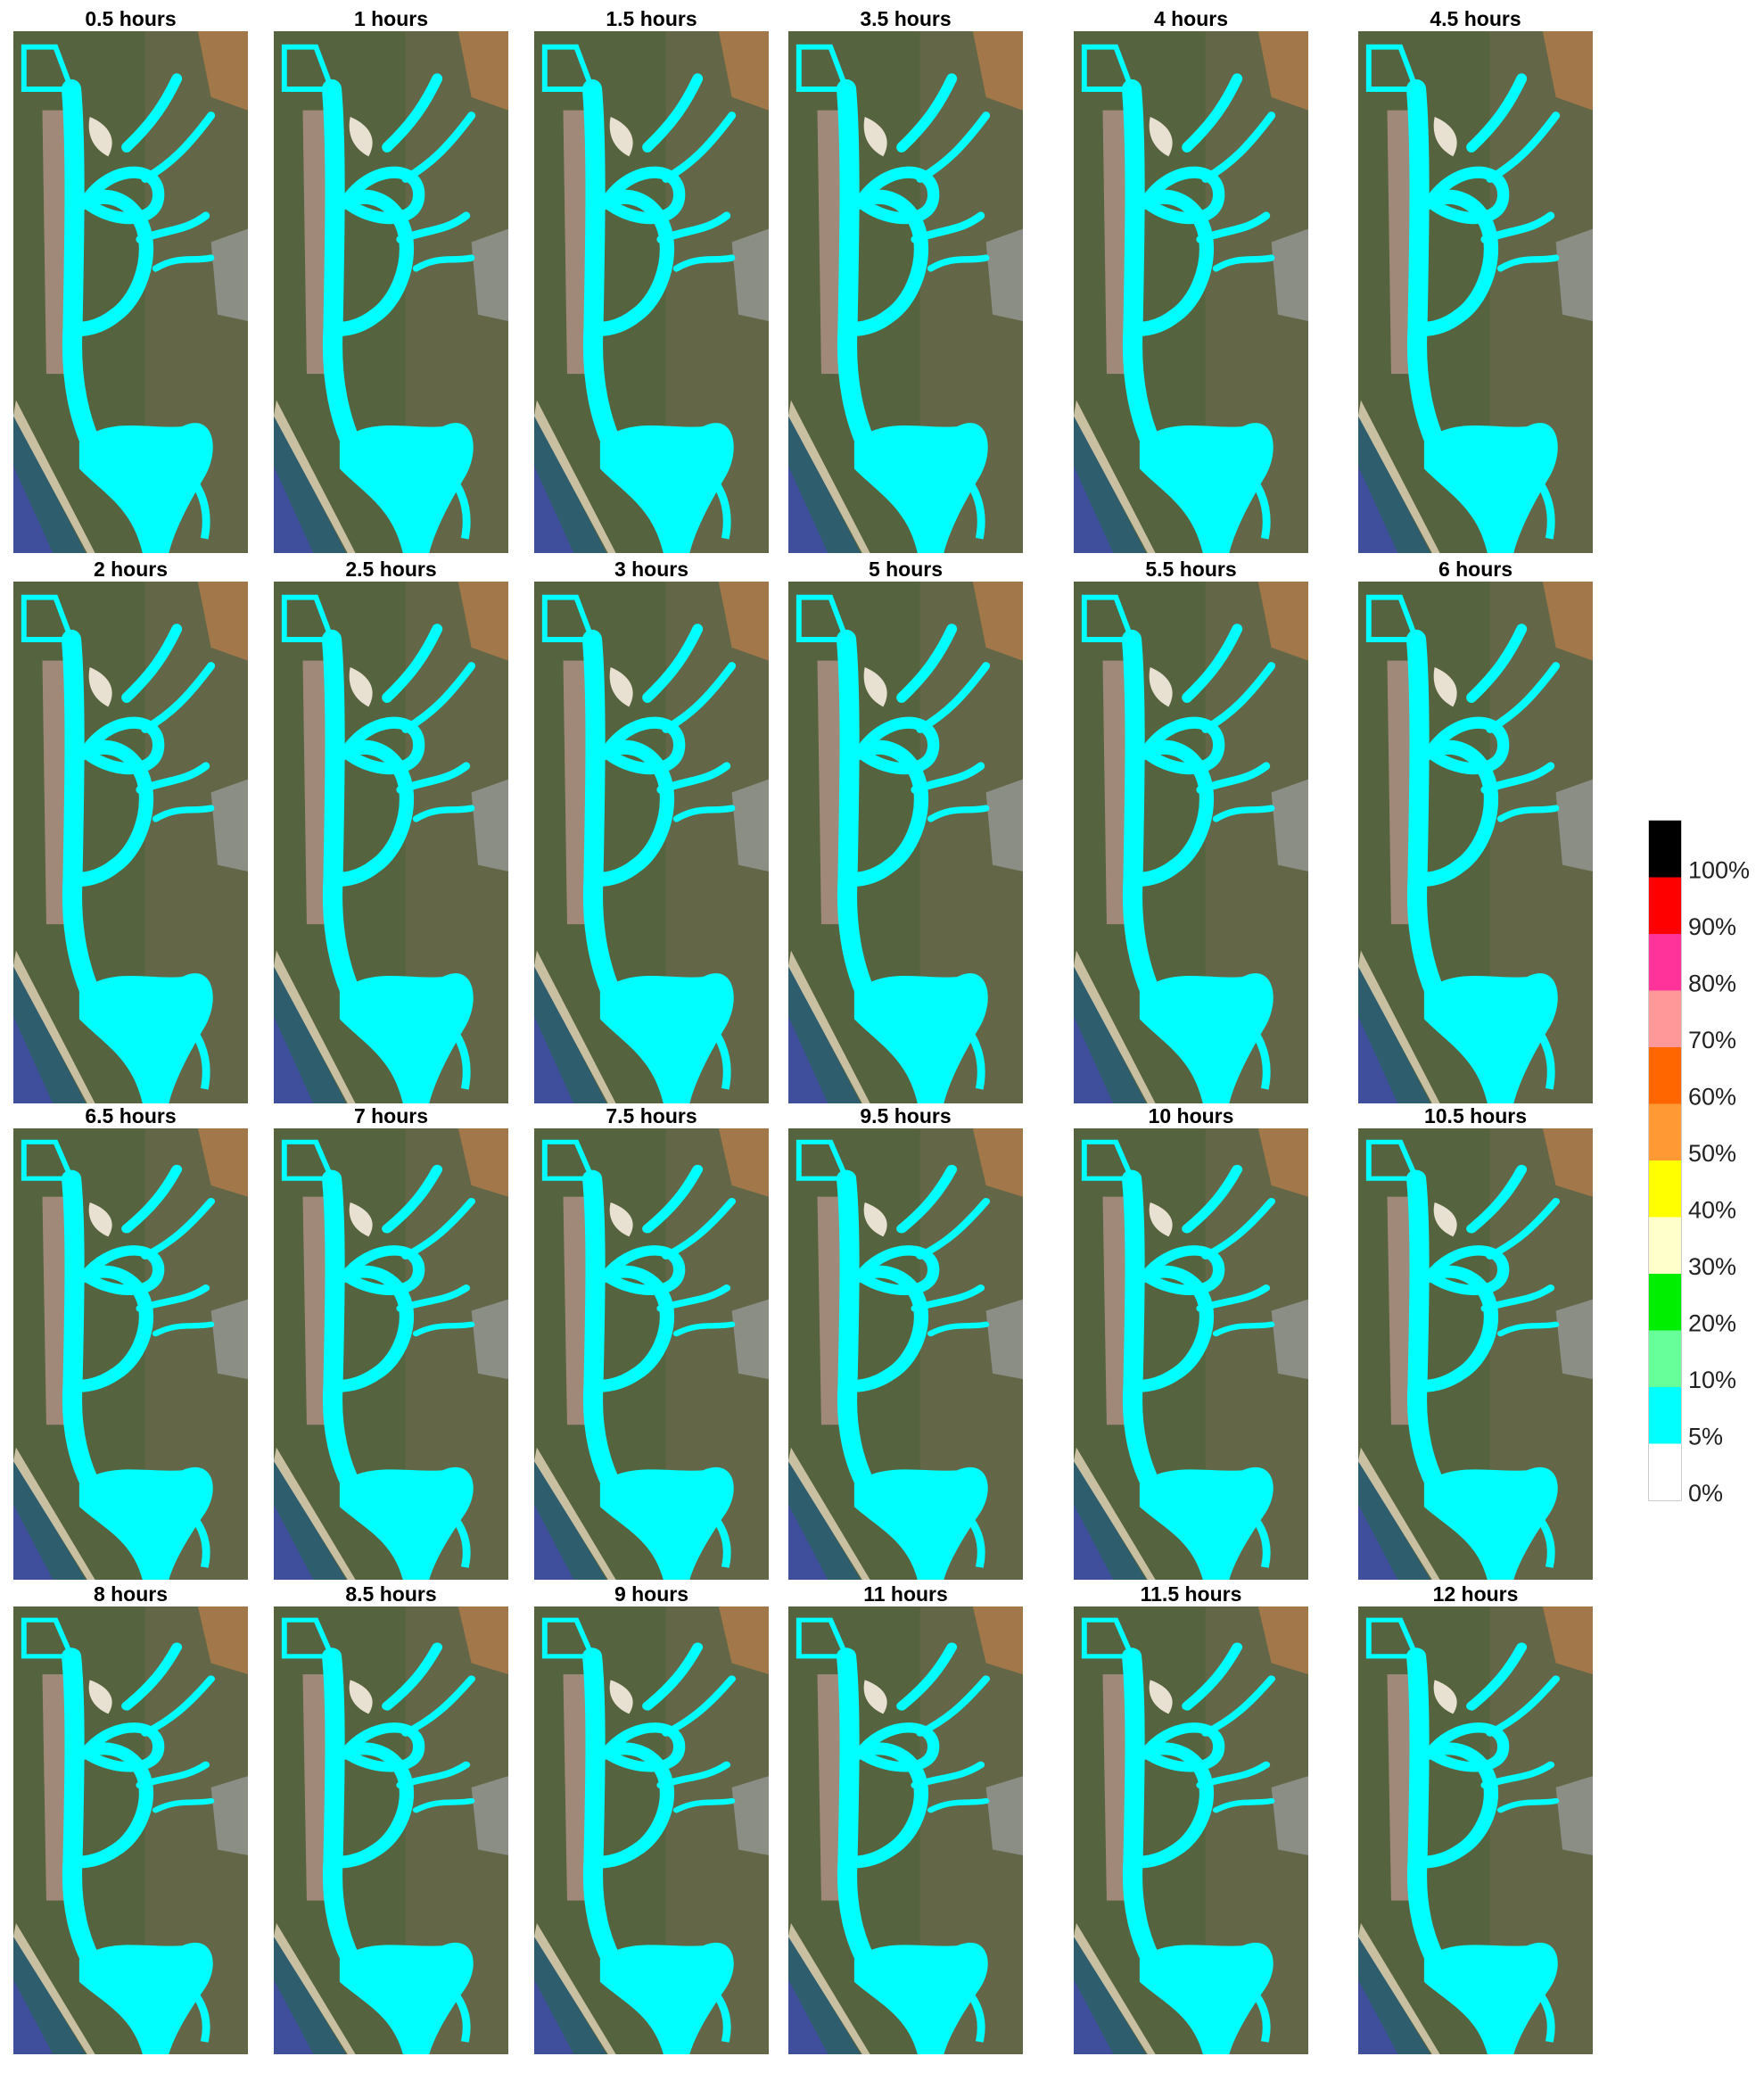 The height and width of the screenshot is (2073, 1764). I want to click on legend-label: 0%, so click(1705, 1493).